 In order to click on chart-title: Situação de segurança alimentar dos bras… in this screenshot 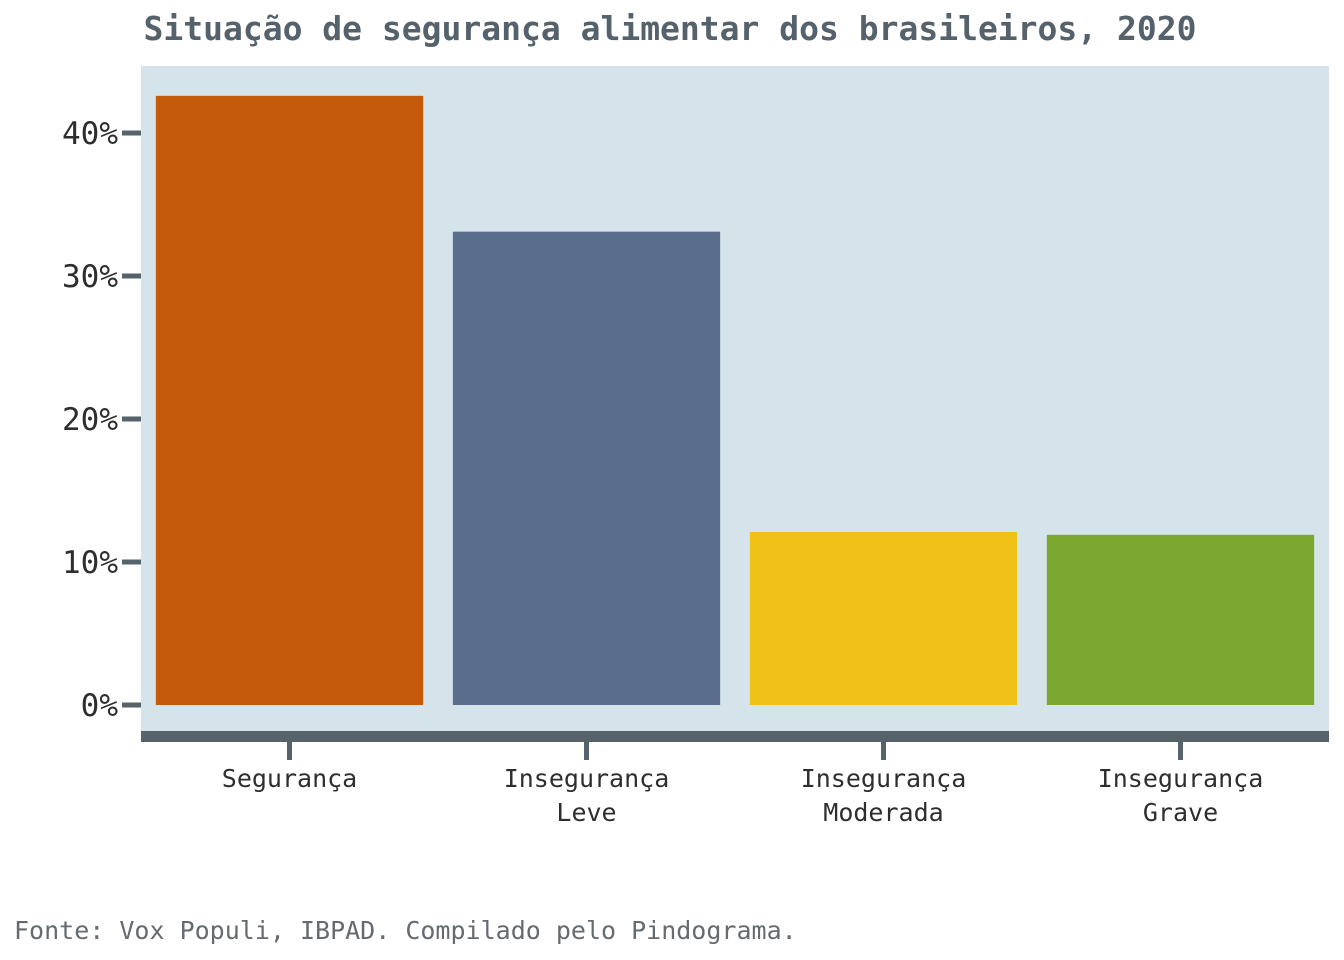, I will do `click(670, 28)`.